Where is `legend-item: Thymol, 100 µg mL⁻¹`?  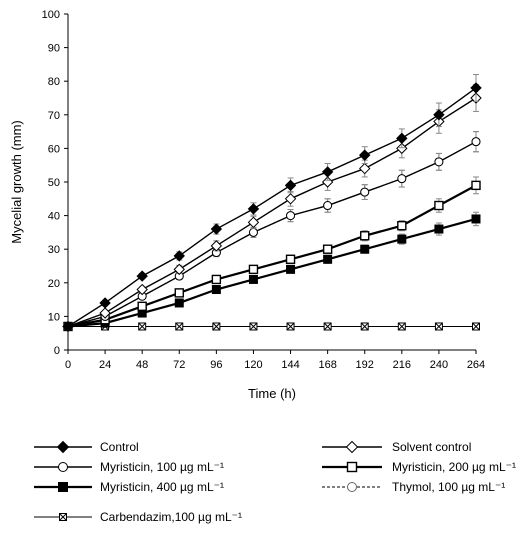
legend-item: Thymol, 100 µg mL⁻¹ is located at coordinates (413, 487).